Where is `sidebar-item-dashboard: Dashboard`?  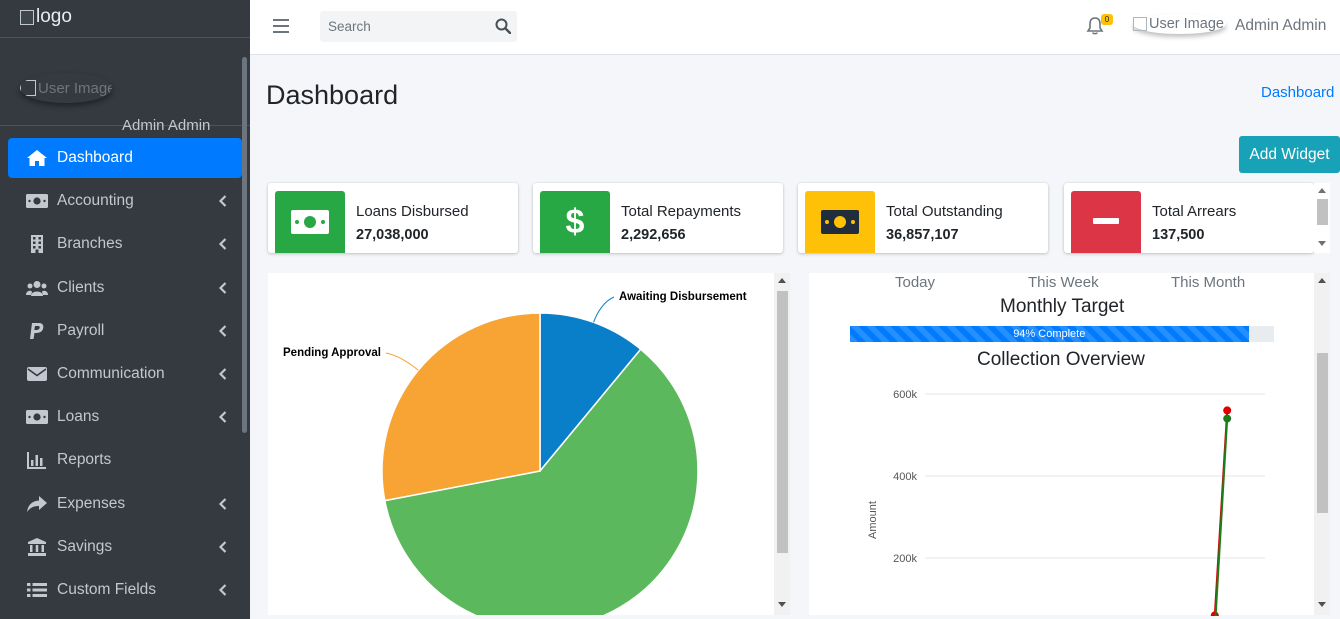
sidebar-item-dashboard: Dashboard is located at coordinates (125, 158).